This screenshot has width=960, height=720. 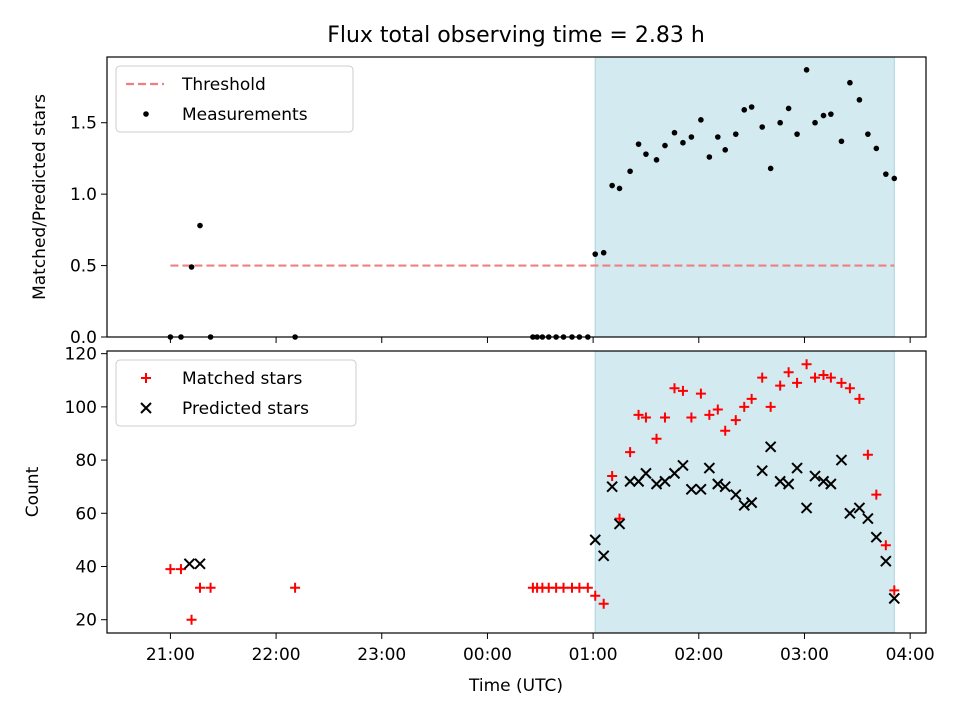 I want to click on count-y-tick-label: 80, so click(x=86, y=461).